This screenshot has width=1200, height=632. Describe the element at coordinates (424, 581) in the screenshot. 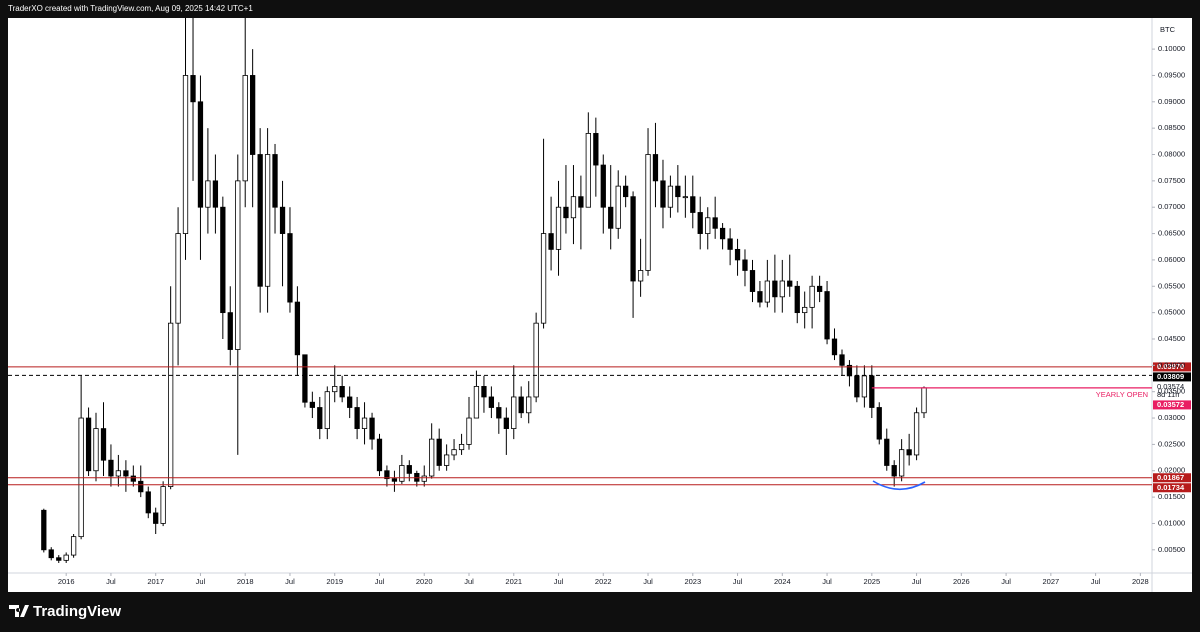

I see `x-tick-label: 2020` at that location.